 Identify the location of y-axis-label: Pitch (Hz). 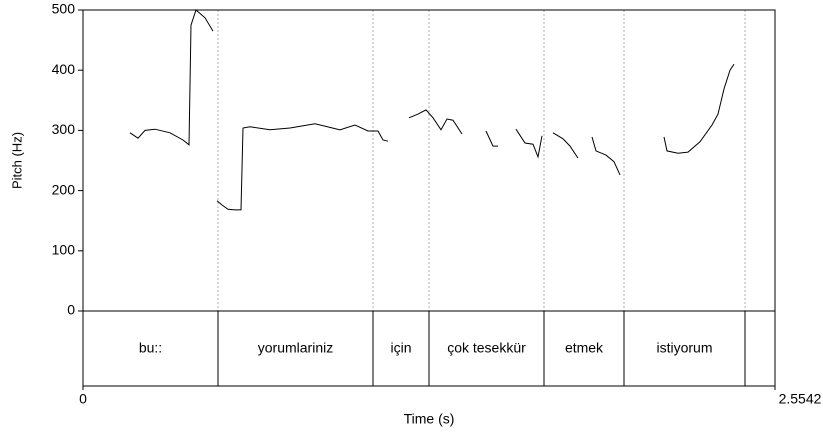
(16, 160).